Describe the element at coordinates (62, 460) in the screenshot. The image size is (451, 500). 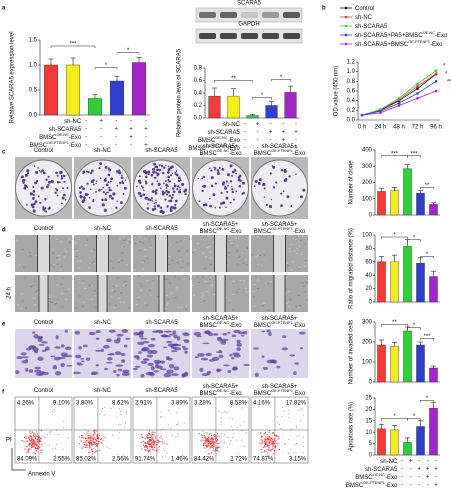
I see `quadrant-value: 2.55%` at that location.